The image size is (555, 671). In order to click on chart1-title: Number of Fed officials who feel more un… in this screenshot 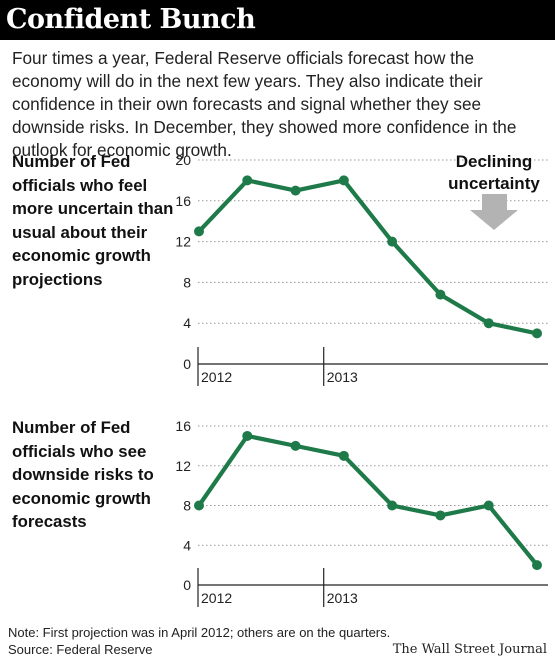, I will do `click(93, 220)`.